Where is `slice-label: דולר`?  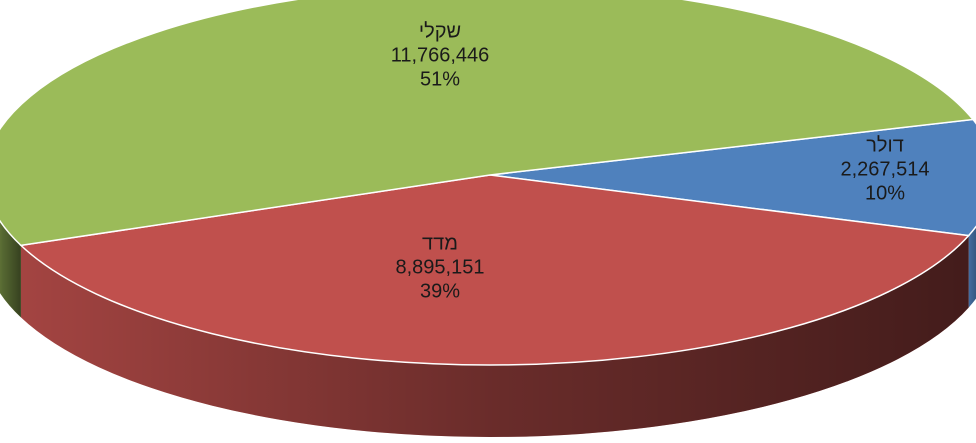 slice-label: דולר is located at coordinates (885, 145).